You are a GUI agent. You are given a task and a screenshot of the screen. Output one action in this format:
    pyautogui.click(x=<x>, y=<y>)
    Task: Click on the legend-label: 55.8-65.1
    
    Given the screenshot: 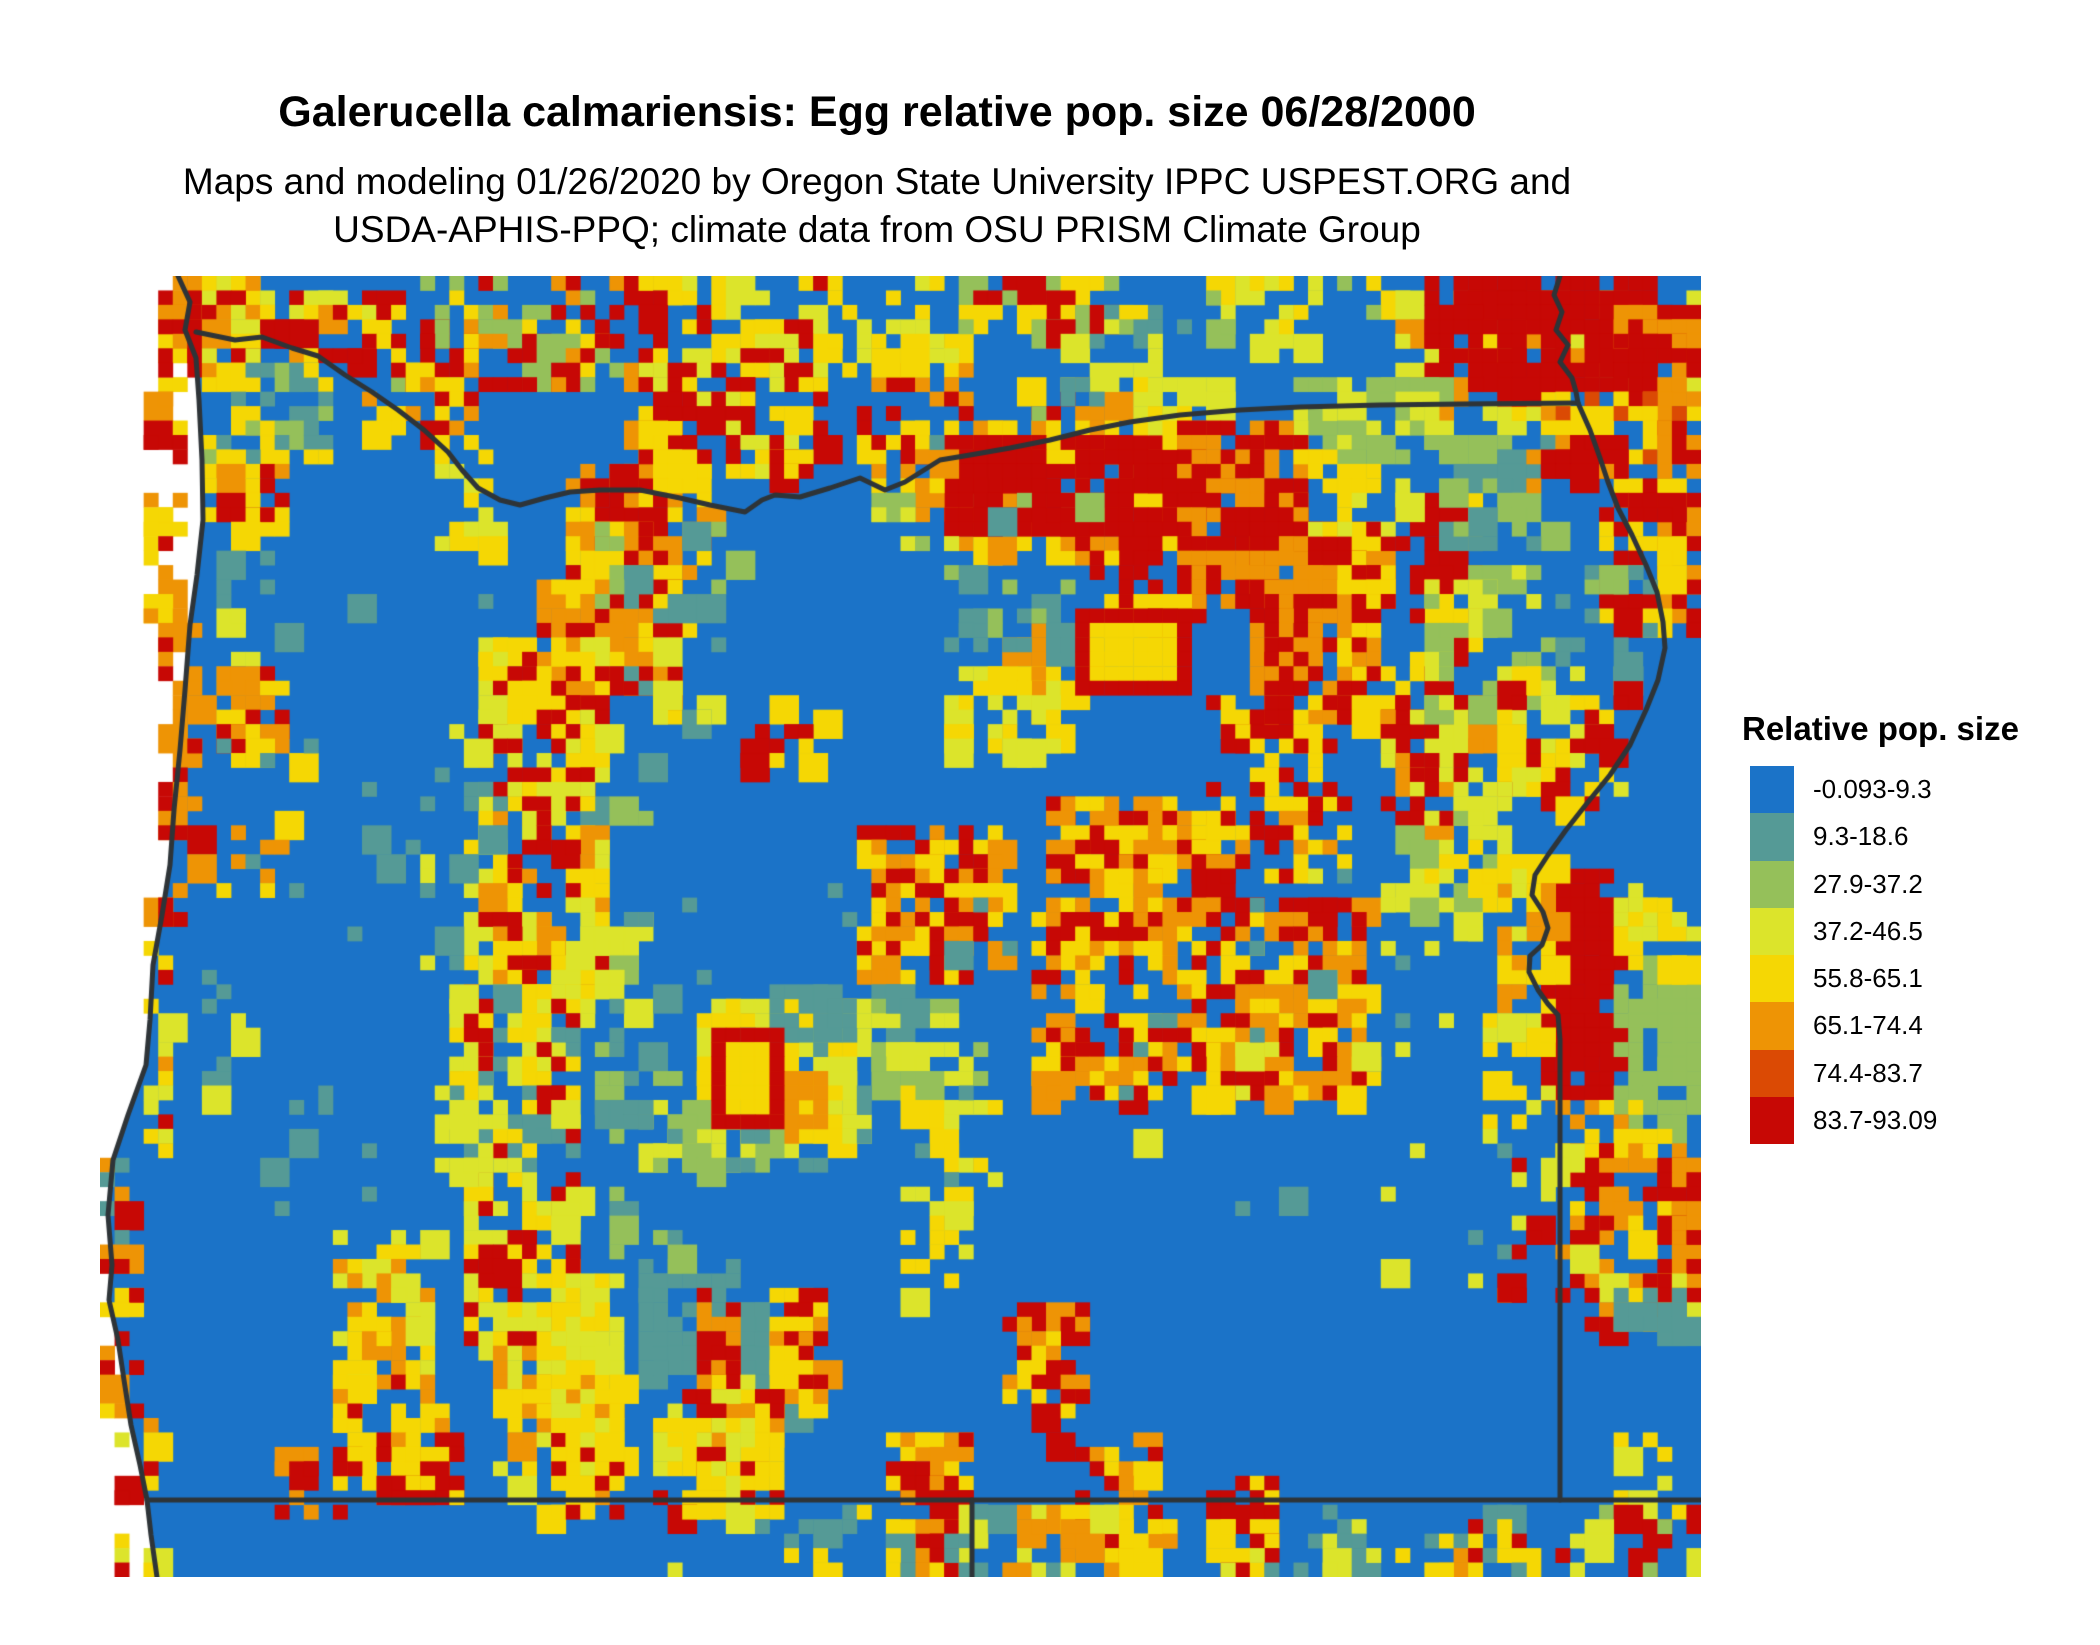 What is the action you would take?
    pyautogui.click(x=1868, y=978)
    